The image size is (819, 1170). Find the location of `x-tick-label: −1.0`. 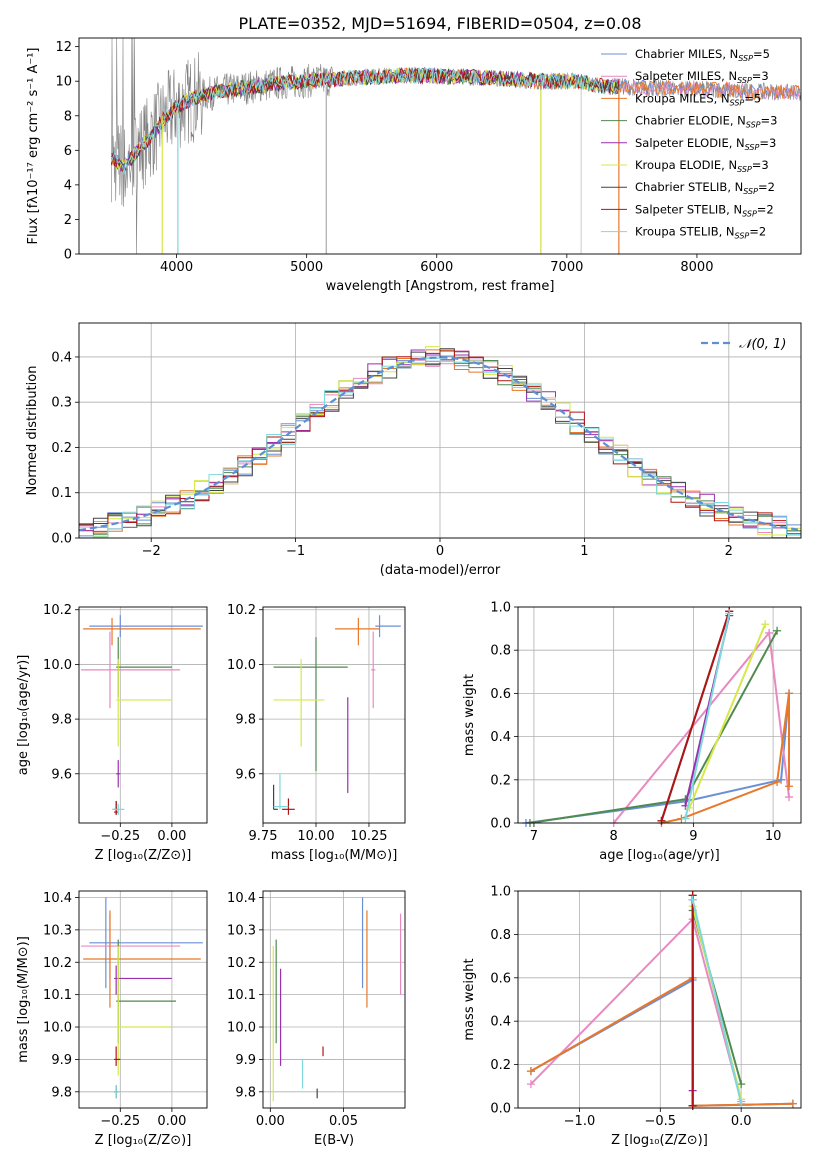

x-tick-label: −1.0 is located at coordinates (580, 1121).